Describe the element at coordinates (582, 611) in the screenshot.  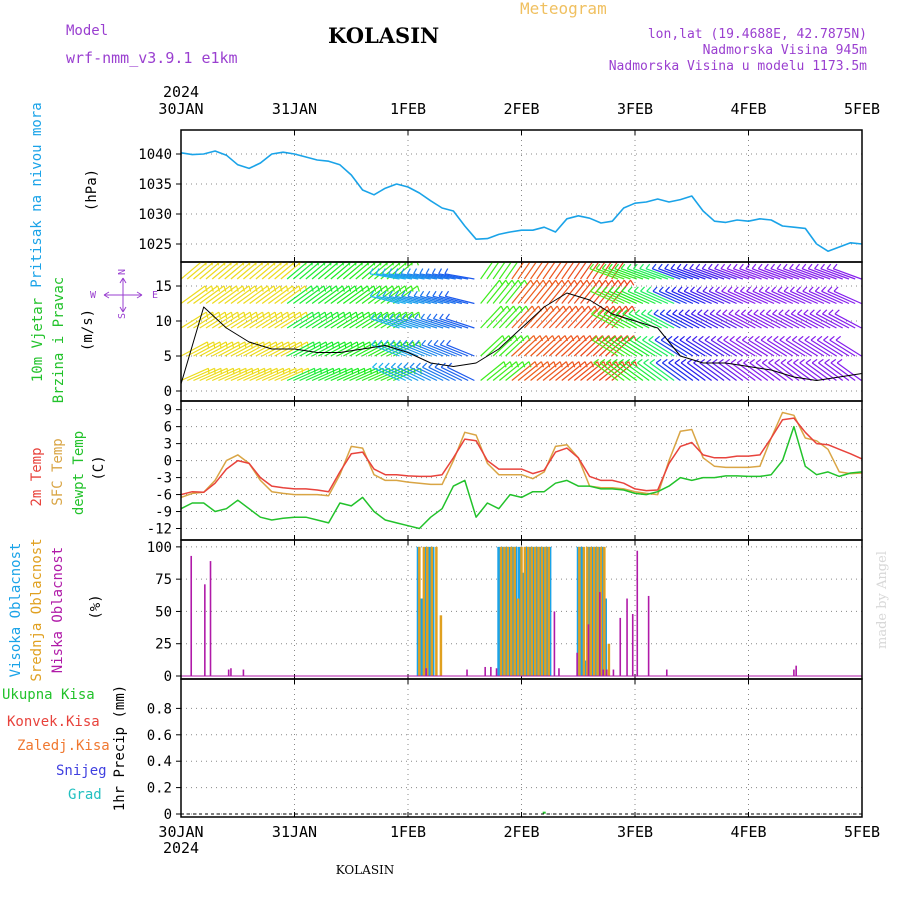
I see `high-cloud-bar` at that location.